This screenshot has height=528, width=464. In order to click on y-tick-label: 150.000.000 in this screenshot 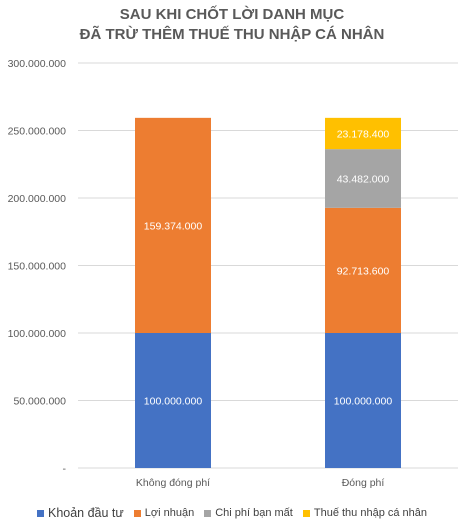, I will do `click(37, 267)`.